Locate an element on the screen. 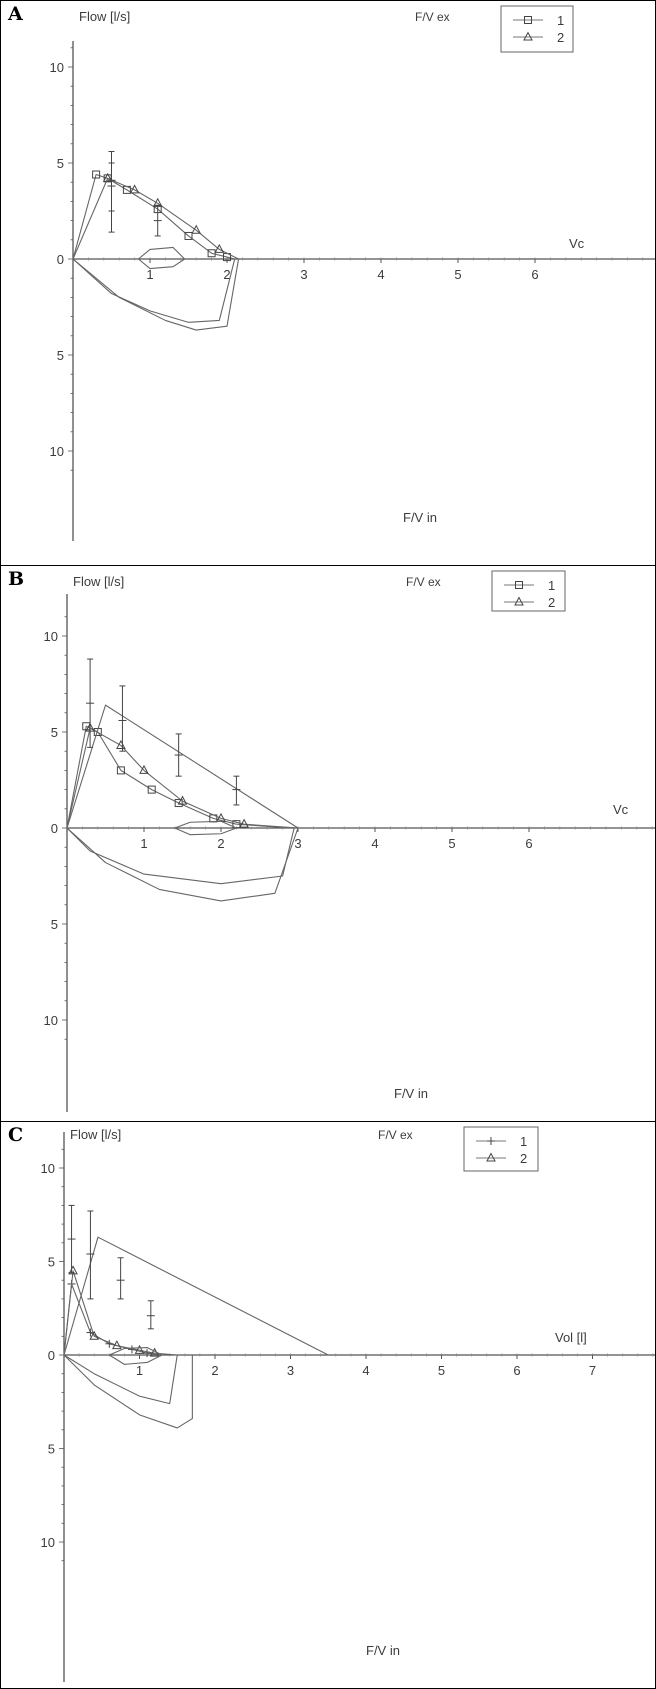 Image resolution: width=656 pixels, height=1689 pixels. x-axis-label: Vol [l] is located at coordinates (571, 1337).